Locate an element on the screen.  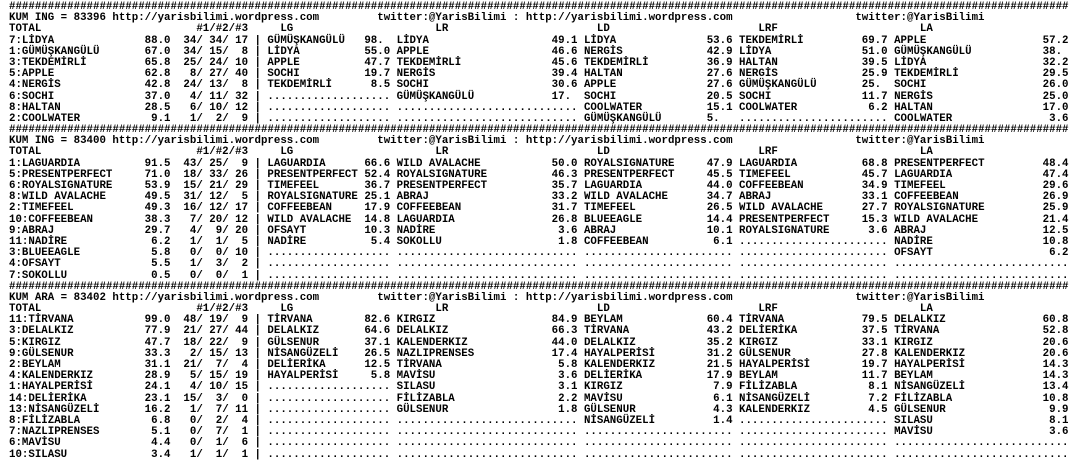
group-horse-name: TEKDEMİRLİ is located at coordinates (616, 62).